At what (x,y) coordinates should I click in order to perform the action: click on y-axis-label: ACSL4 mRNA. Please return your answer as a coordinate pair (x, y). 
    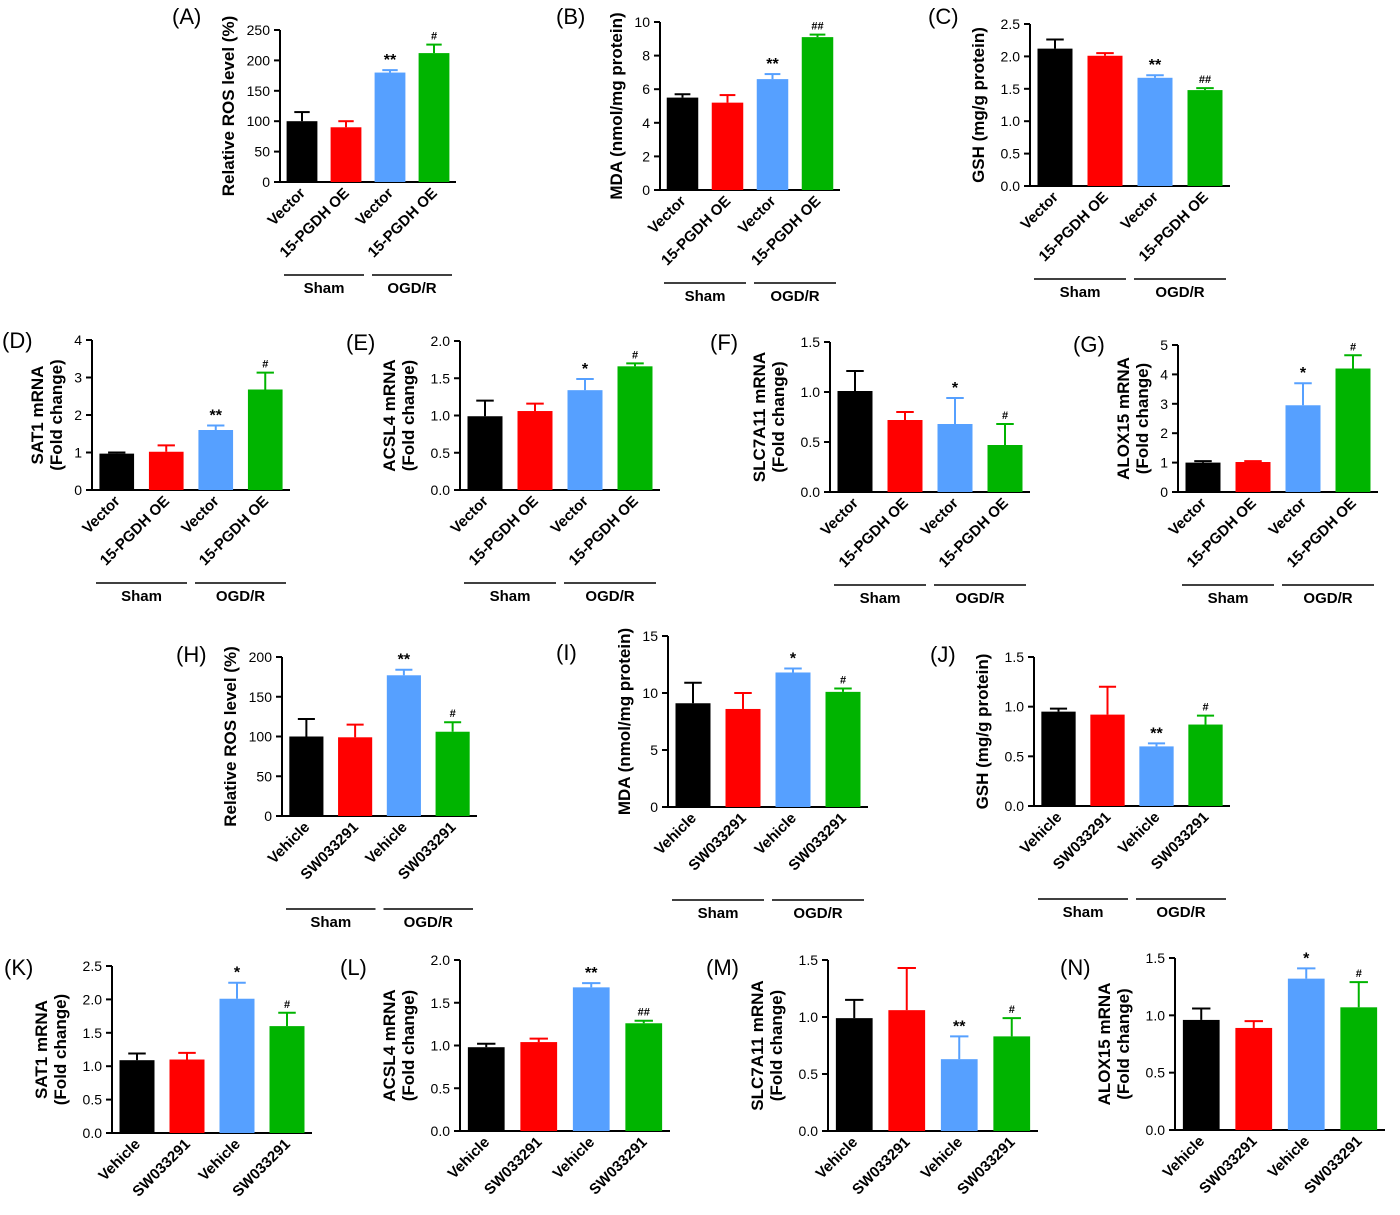
    Looking at the image, I should click on (389, 1045).